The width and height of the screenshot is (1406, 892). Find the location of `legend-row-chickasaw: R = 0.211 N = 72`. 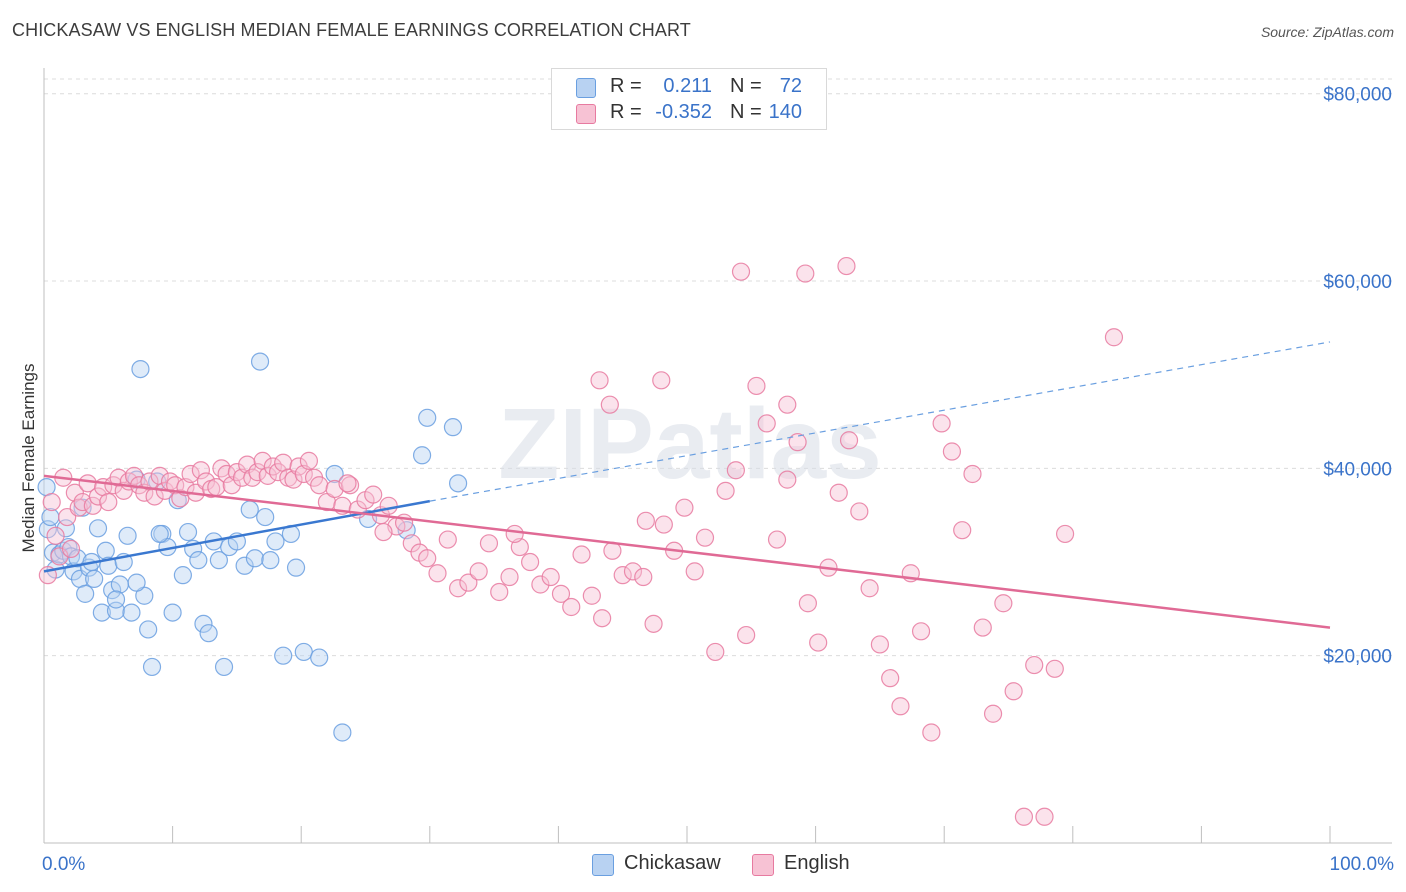

legend-row-chickasaw: R = 0.211 N = 72 is located at coordinates (689, 88).